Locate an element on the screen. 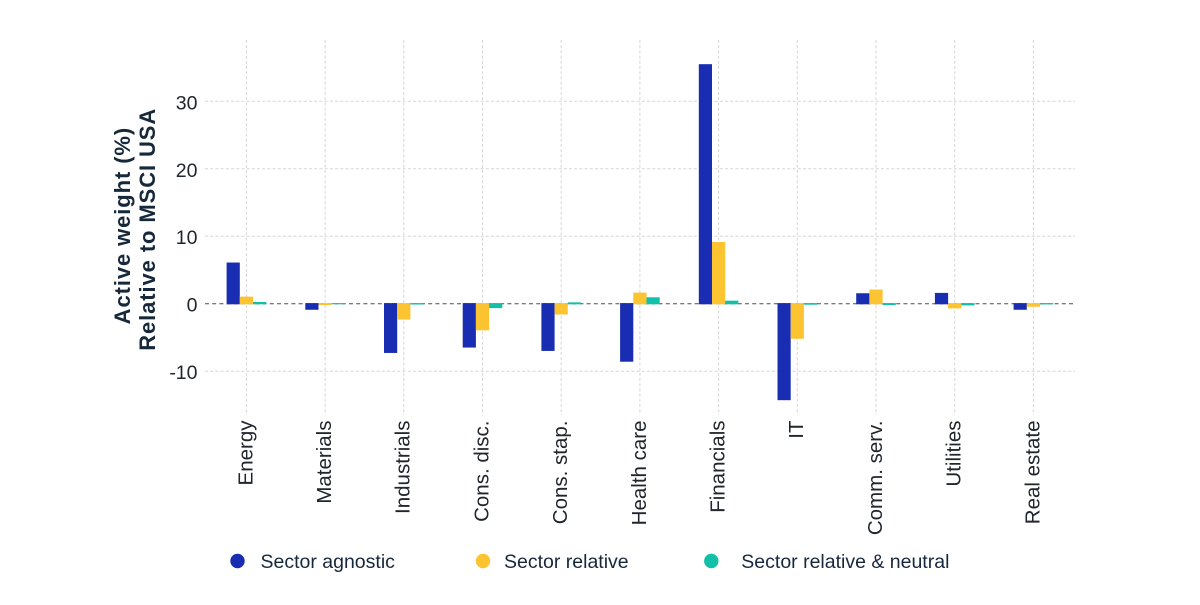 This screenshot has height=605, width=1200. svg-text: 10 is located at coordinates (187, 238).